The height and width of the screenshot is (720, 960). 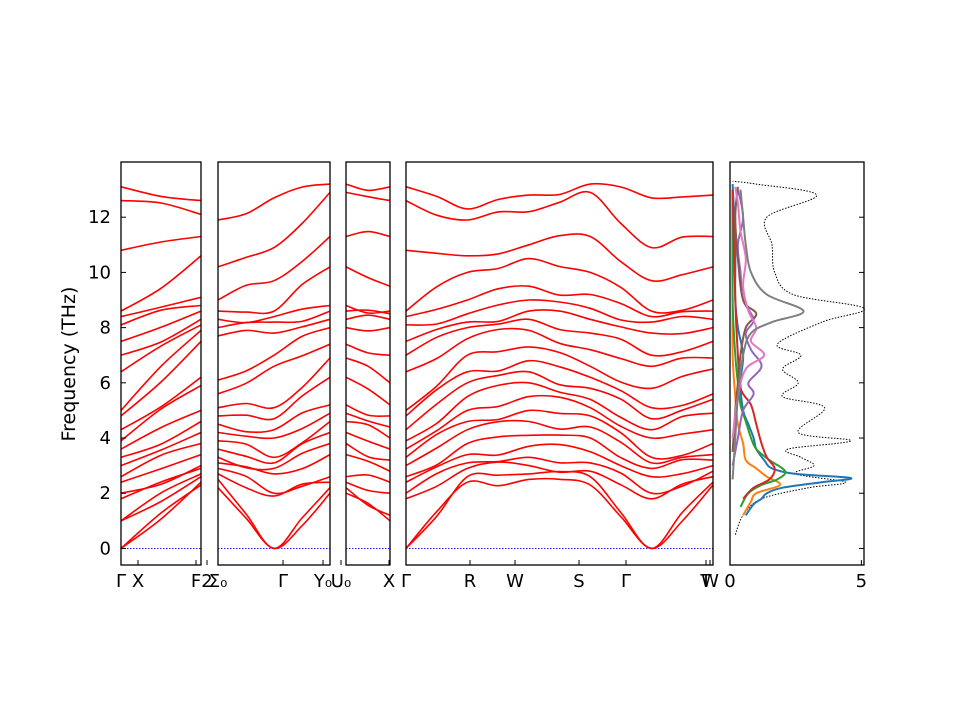 I want to click on y-tick-label: 10, so click(x=99, y=272).